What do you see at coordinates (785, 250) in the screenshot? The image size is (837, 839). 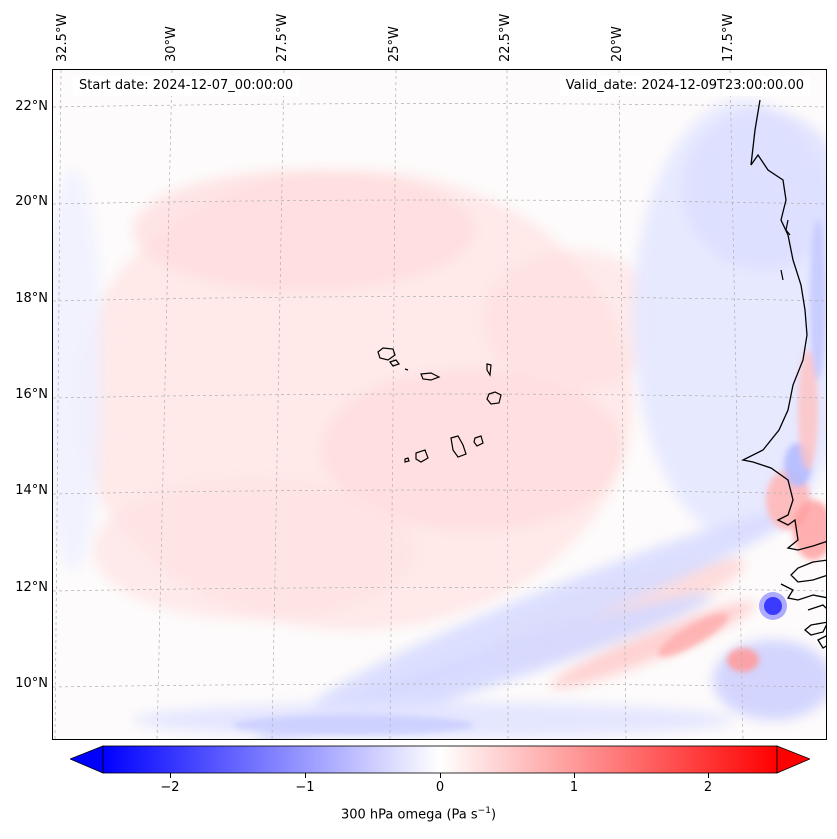 I see `coast-islands-east` at bounding box center [785, 250].